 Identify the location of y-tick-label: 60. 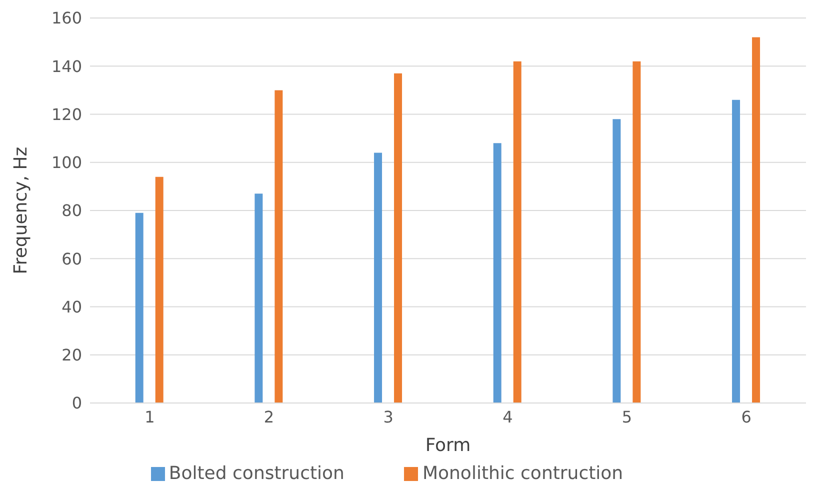
(72, 258).